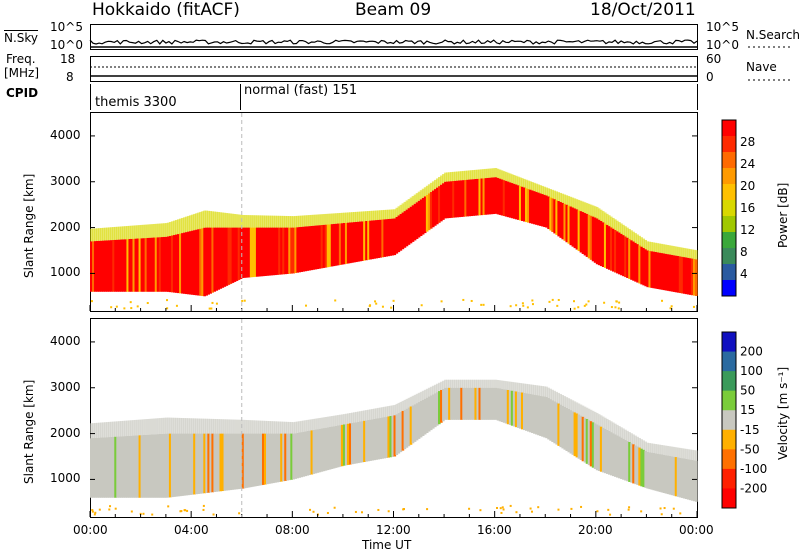 The height and width of the screenshot is (554, 800). I want to click on power-colorbar-swatch, so click(729, 208).